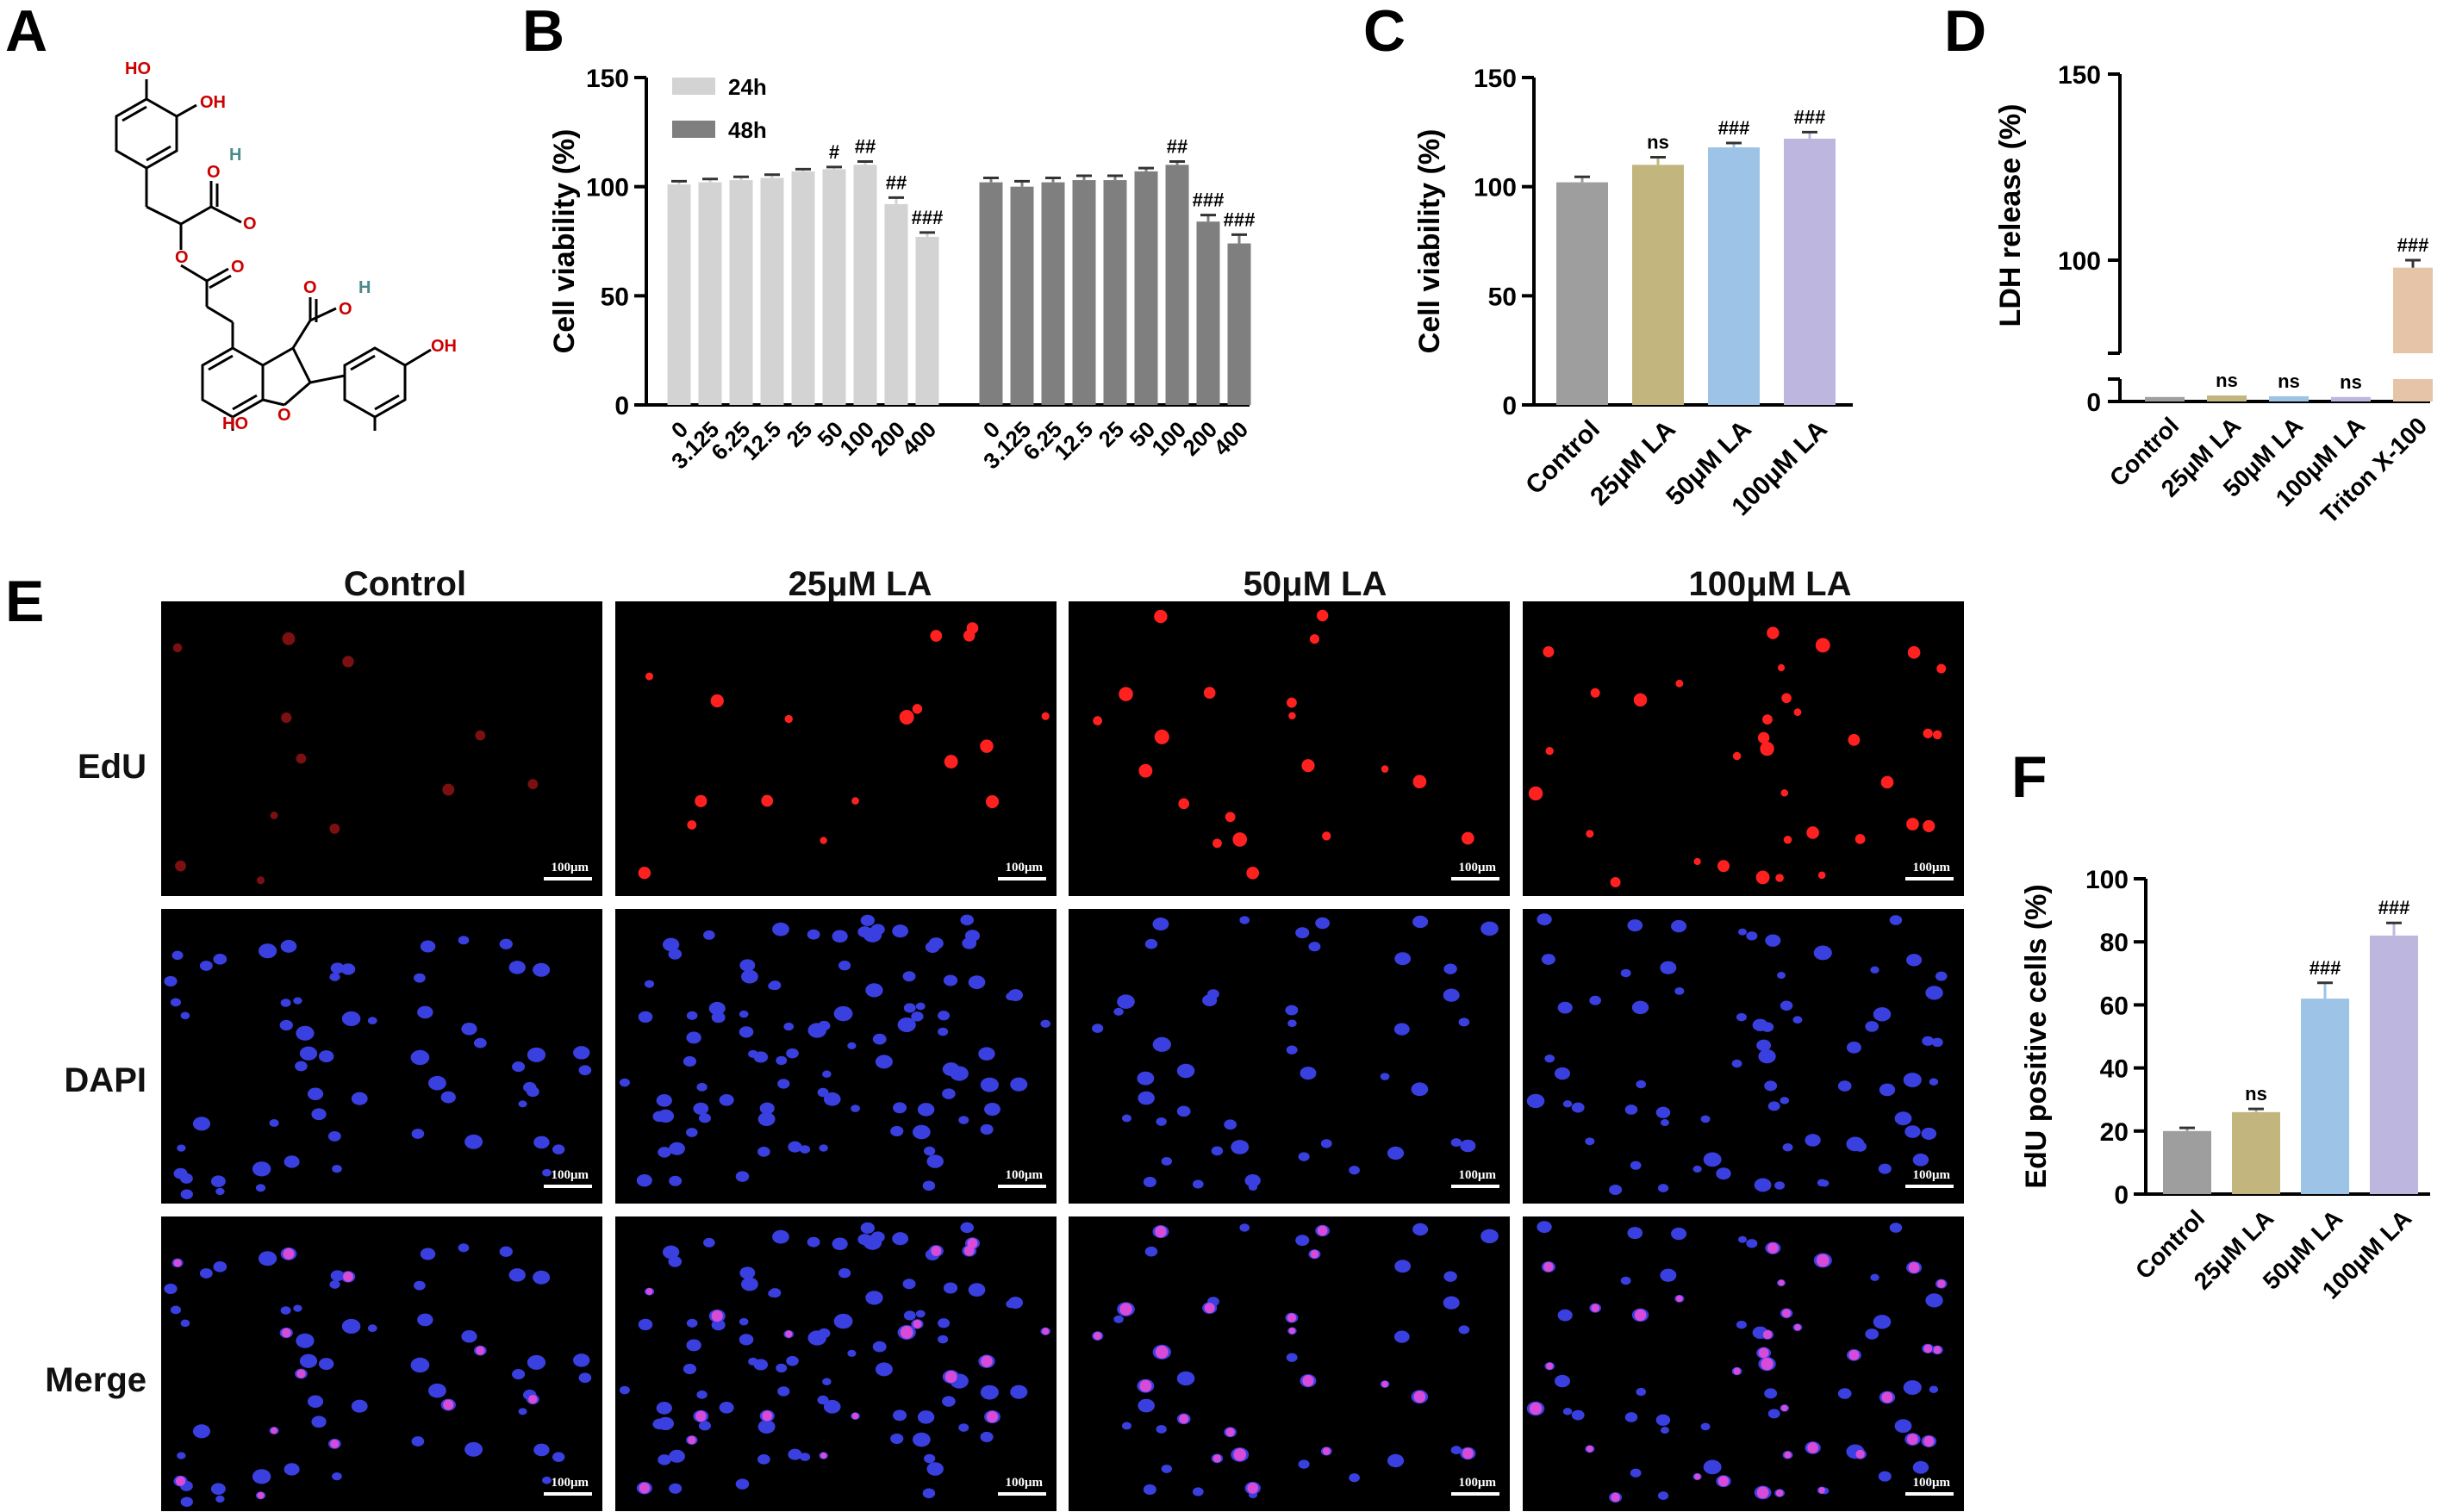 The width and height of the screenshot is (2456, 1512). Describe the element at coordinates (213, 103) in the screenshot. I see `atom-label: OH` at that location.